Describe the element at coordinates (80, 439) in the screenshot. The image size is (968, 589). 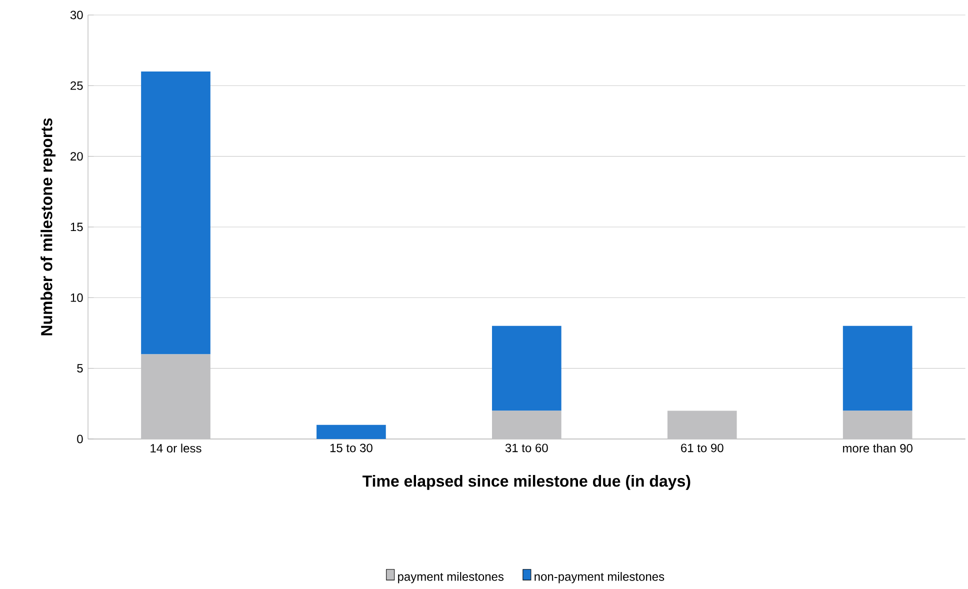
I see `y-tick-label: 0` at that location.